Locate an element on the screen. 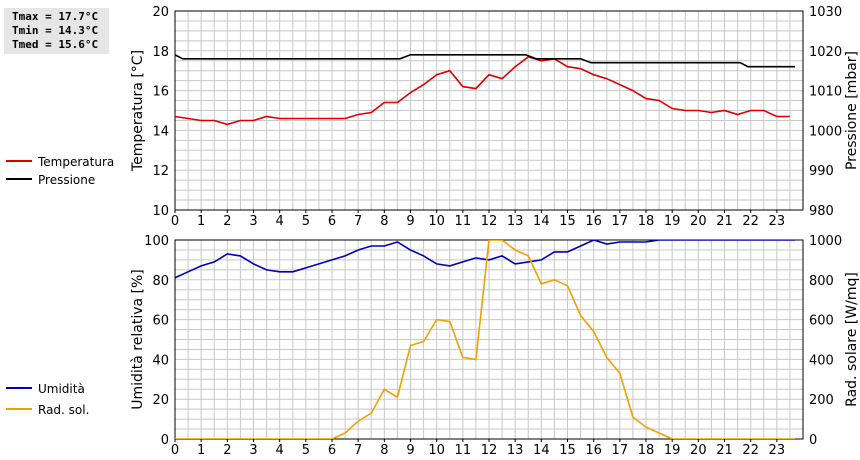 Image resolution: width=860 pixels, height=460 pixels. bottom-x-tick-label: 23 is located at coordinates (777, 450).